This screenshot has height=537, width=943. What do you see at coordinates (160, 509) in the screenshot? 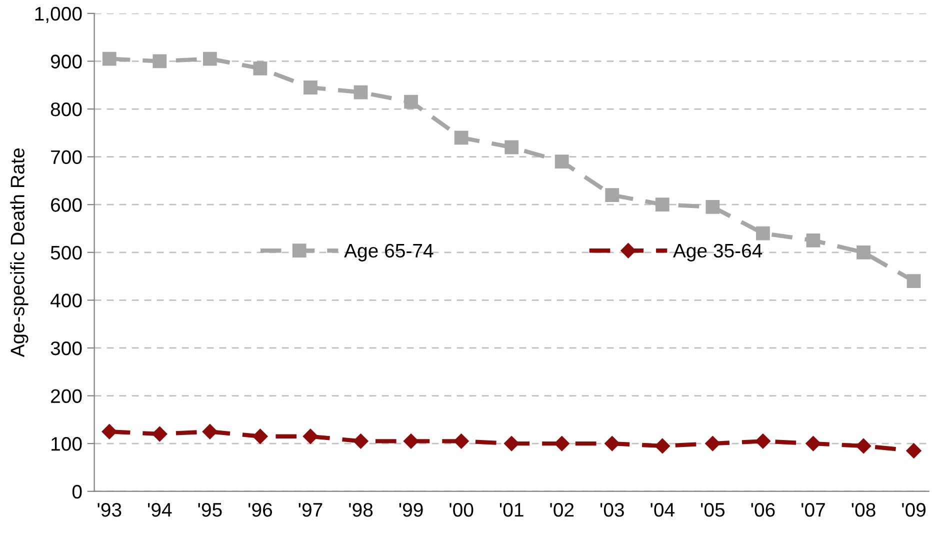
I see `x-tick-label: '94` at bounding box center [160, 509].